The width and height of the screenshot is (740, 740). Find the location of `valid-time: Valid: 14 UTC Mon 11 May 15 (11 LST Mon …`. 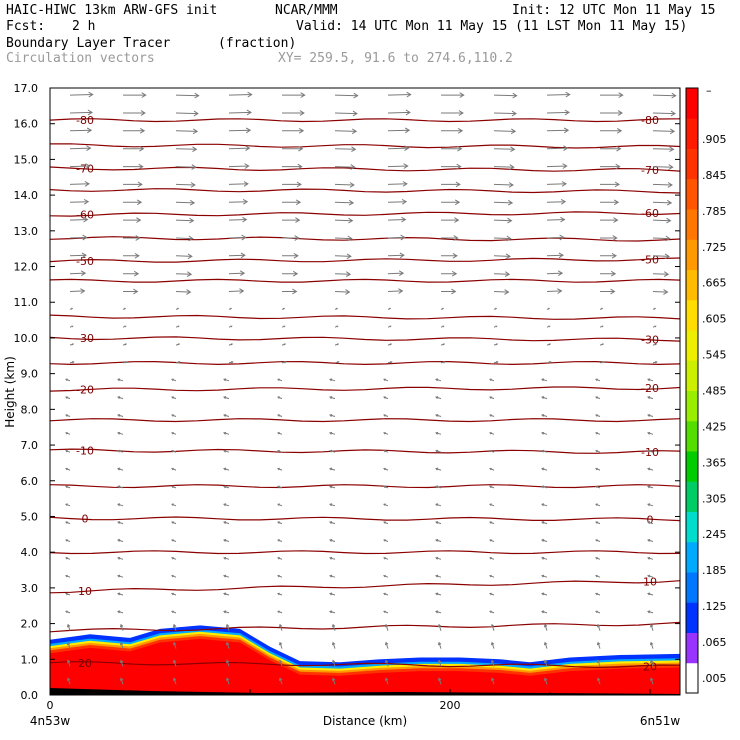

valid-time: Valid: 14 UTC Mon 11 May 15 (11 LST Mon … is located at coordinates (492, 26).